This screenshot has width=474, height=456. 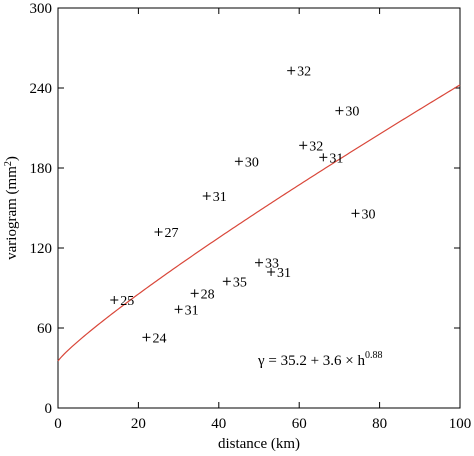 What do you see at coordinates (299, 424) in the screenshot?
I see `x-tick-label: 60` at bounding box center [299, 424].